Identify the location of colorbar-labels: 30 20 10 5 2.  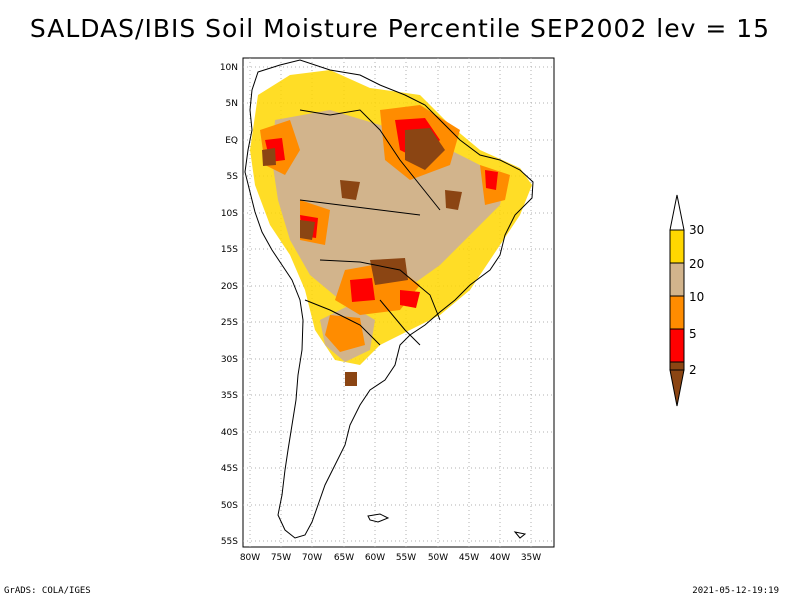
(696, 300).